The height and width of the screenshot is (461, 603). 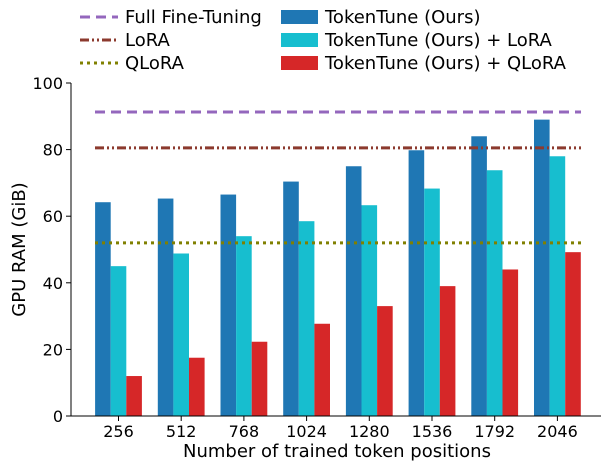 What do you see at coordinates (19, 249) in the screenshot?
I see `y-axis-label: GPU RAM (GiB)` at bounding box center [19, 249].